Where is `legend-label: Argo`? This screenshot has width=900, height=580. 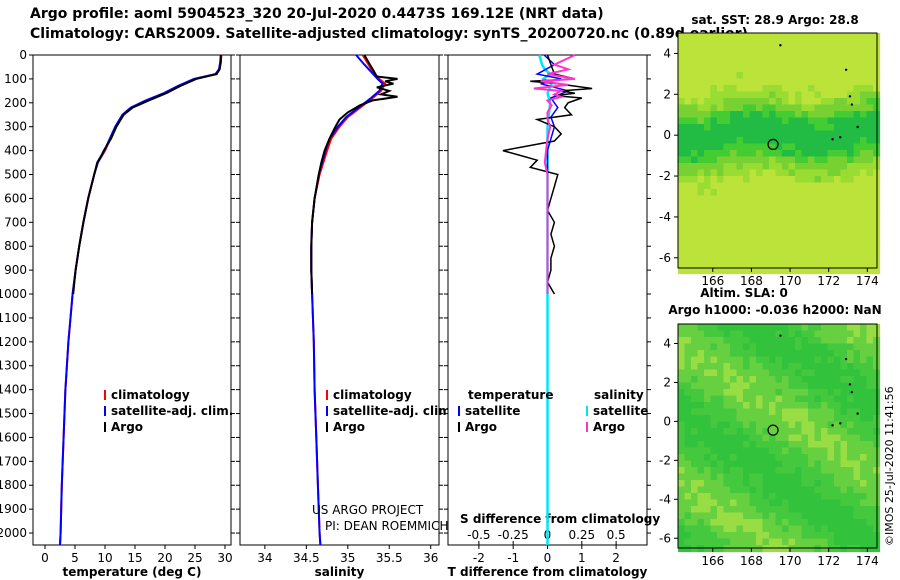 legend-label: Argo is located at coordinates (349, 427).